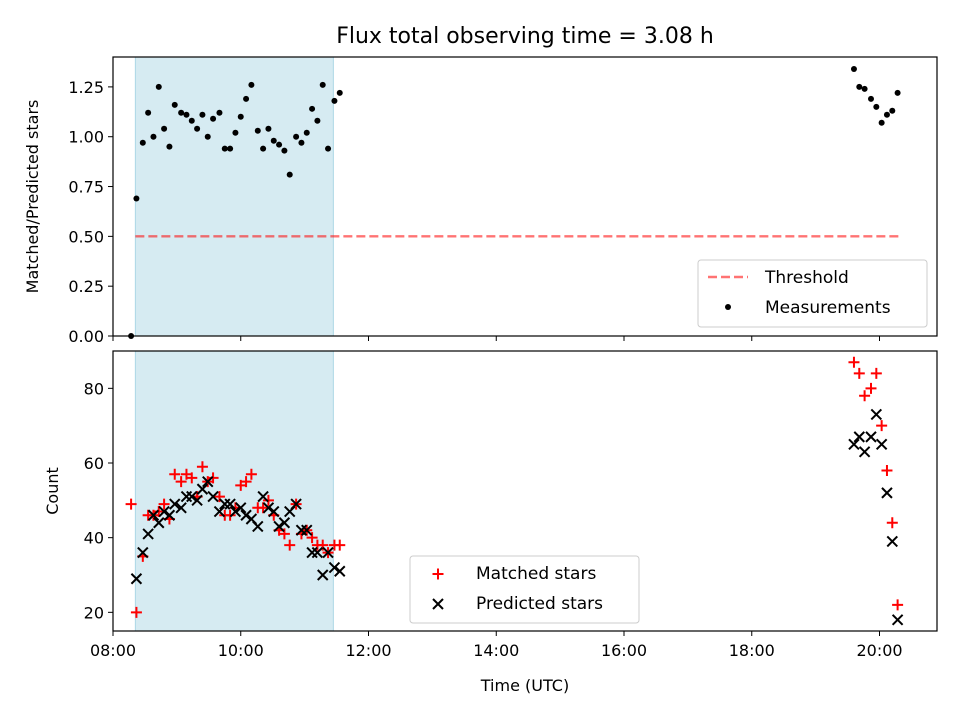 This screenshot has width=960, height=720. I want to click on y-tick-label: 1.25, so click(86, 87).